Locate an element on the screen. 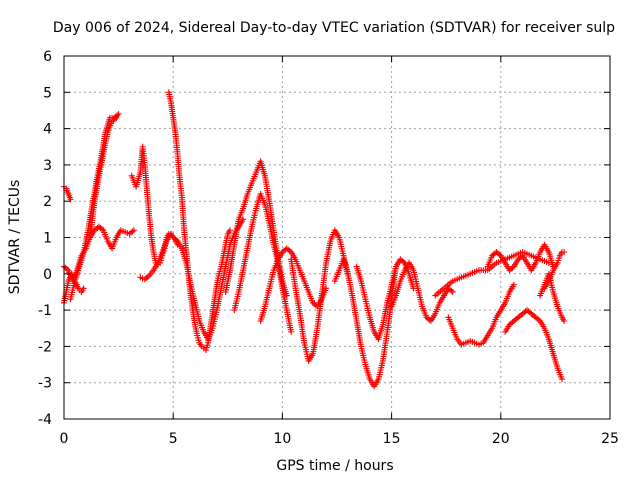 The image size is (640, 480). y-tick-label: 1 is located at coordinates (47, 239).